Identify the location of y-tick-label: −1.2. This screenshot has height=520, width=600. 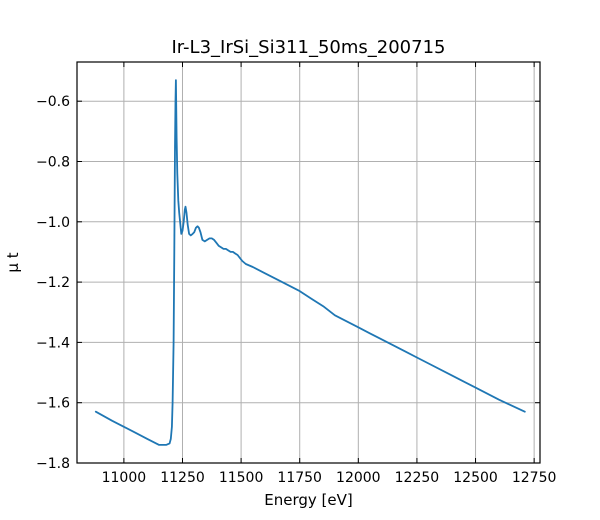
(53, 283).